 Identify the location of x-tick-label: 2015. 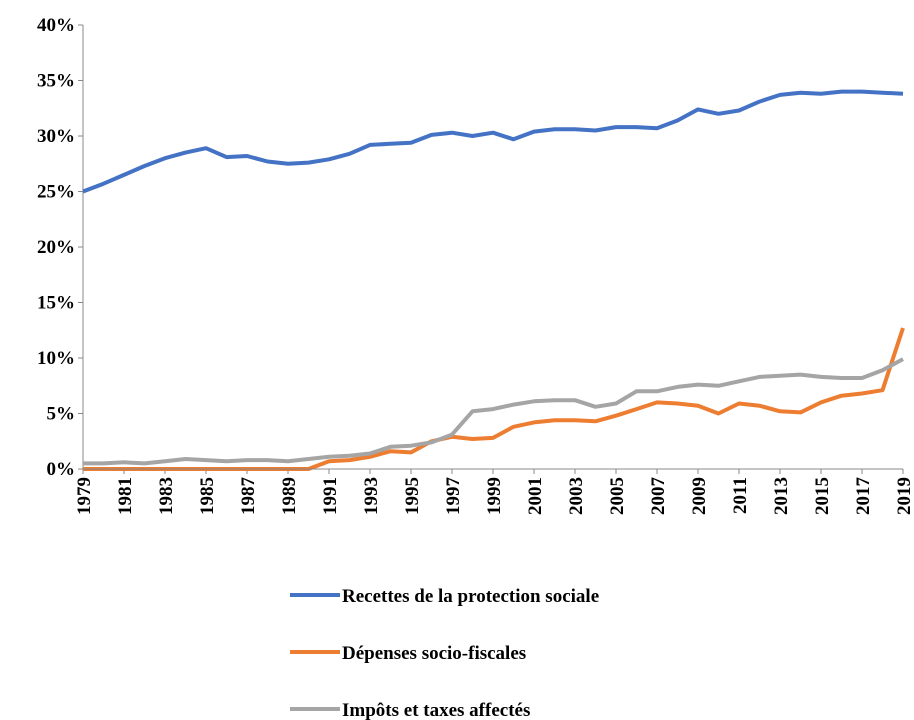
(822, 496).